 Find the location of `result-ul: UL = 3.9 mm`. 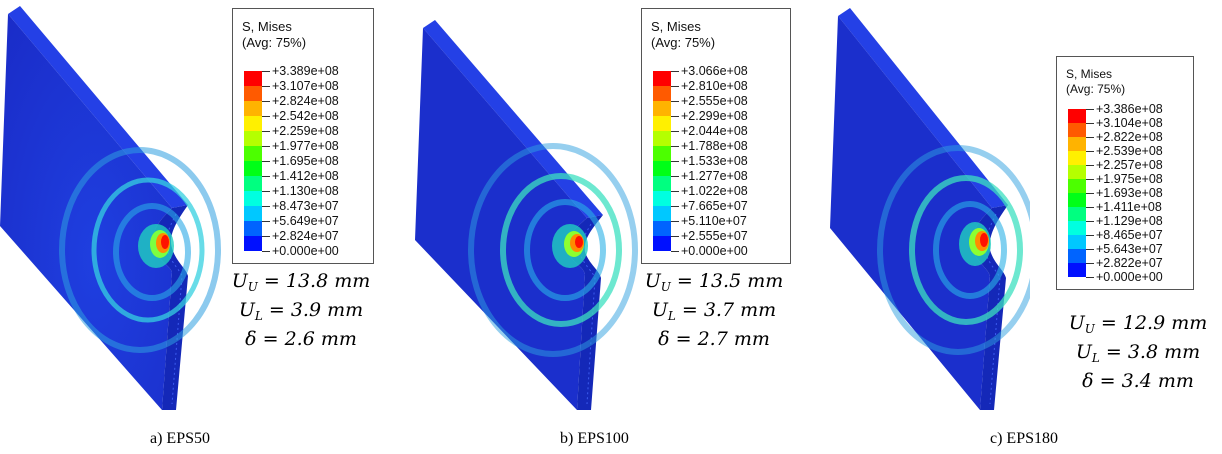

result-ul: UL = 3.9 mm is located at coordinates (301, 311).